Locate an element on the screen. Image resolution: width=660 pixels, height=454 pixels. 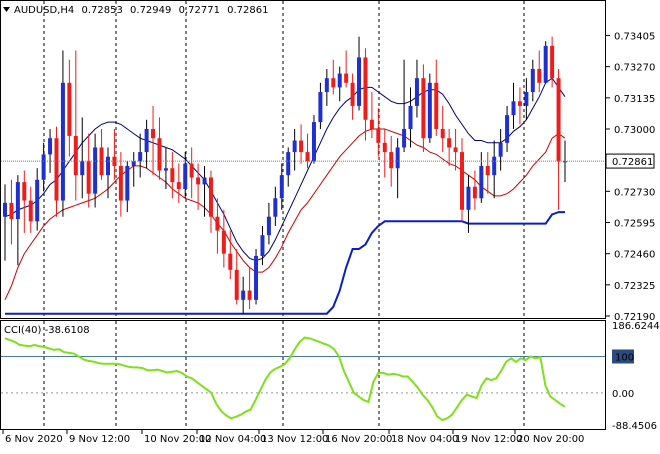
current-price: 0.72861 is located at coordinates (328, 161).